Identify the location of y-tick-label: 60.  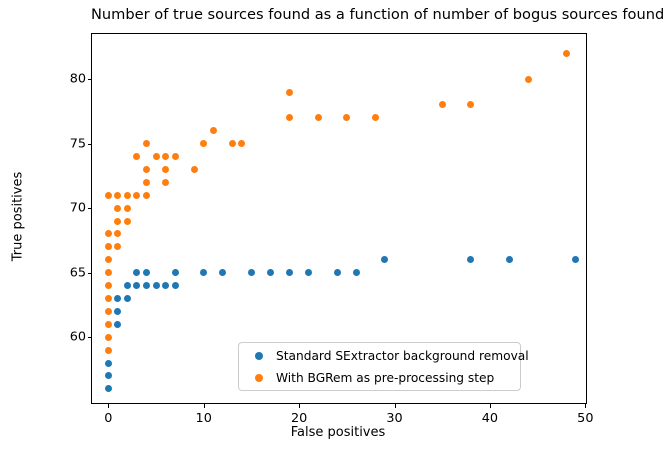
(77, 337).